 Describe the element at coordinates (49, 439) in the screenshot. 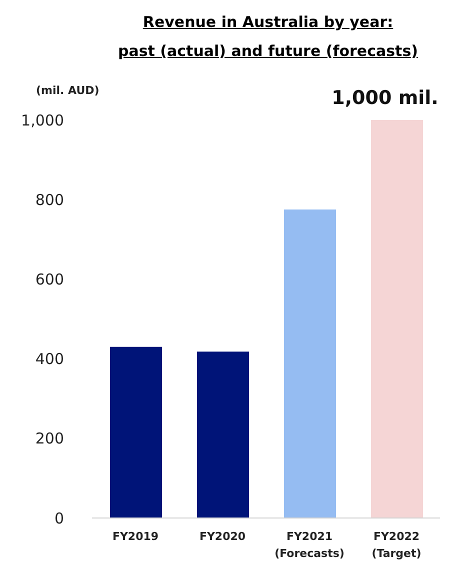

I see `y-tick-label: 200` at that location.